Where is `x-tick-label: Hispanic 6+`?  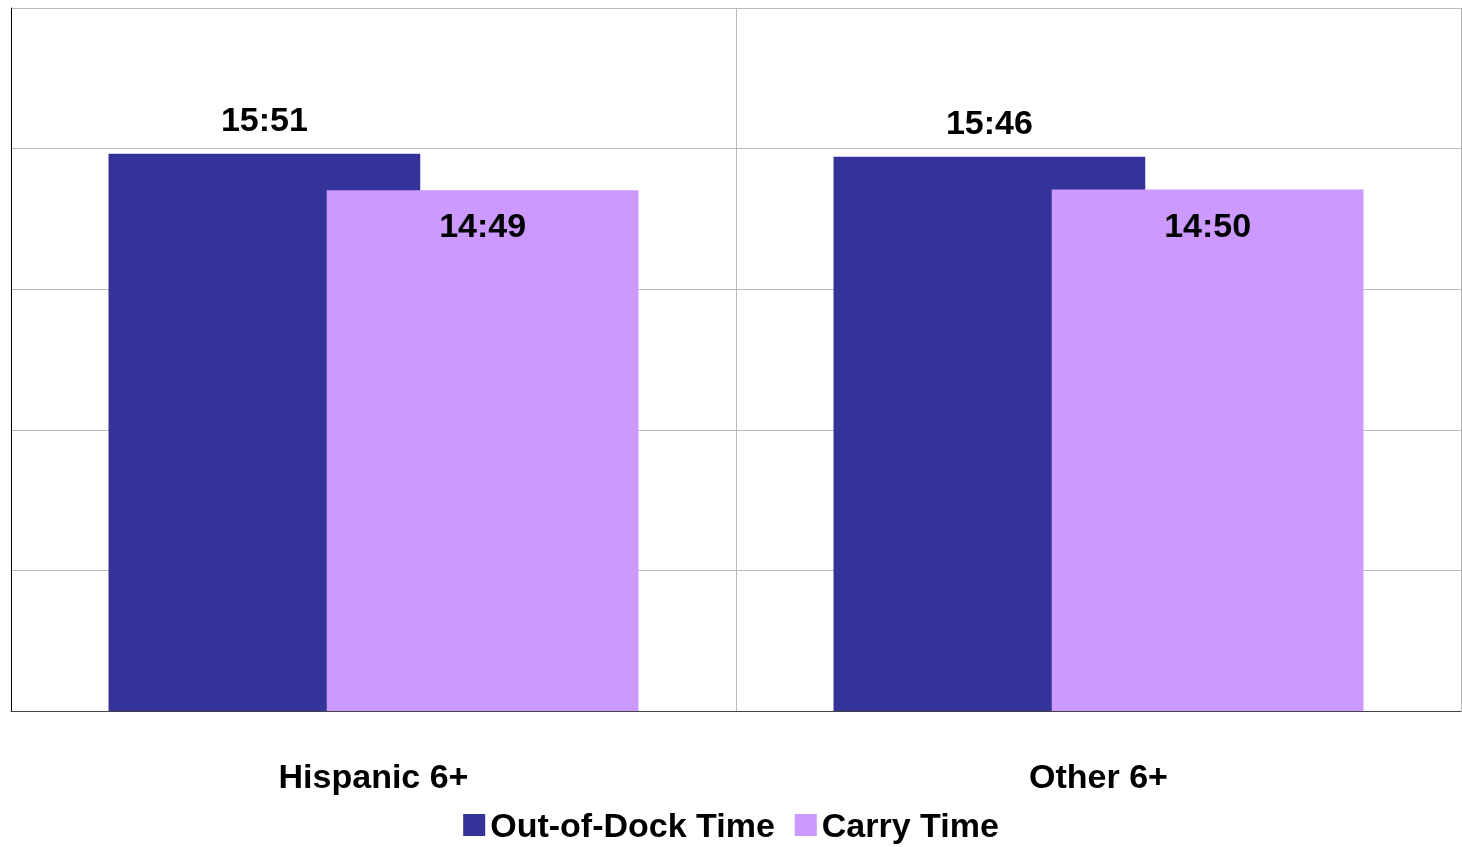 x-tick-label: Hispanic 6+ is located at coordinates (373, 776).